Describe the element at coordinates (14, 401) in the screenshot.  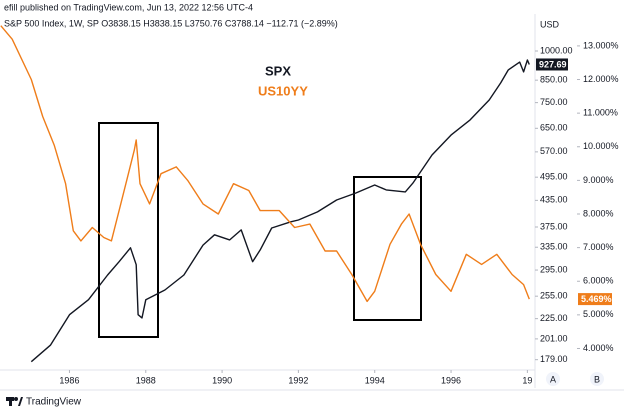
I see `brand-logo` at that location.